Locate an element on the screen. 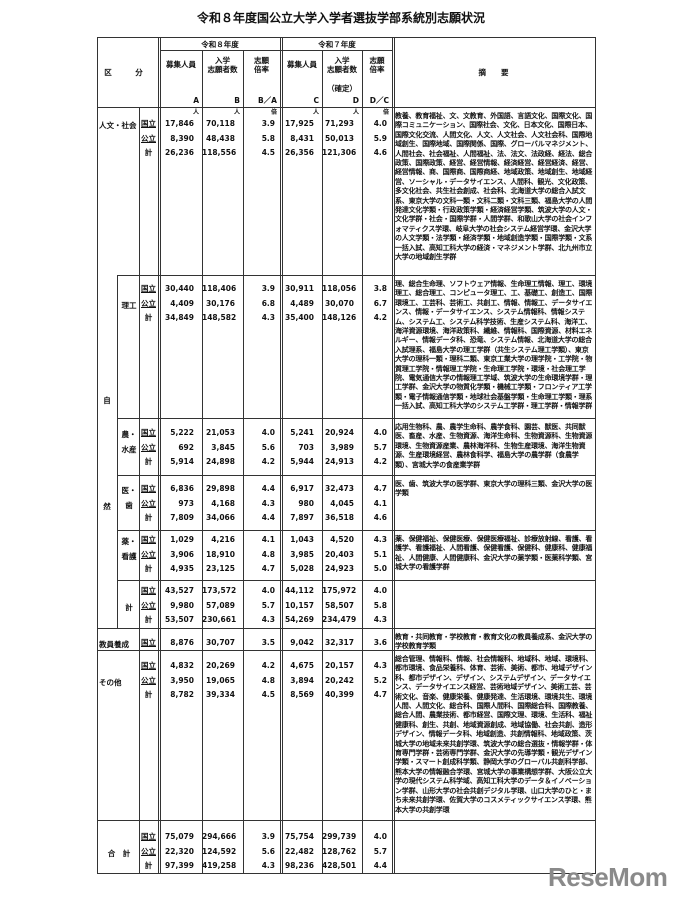  value-a: 17,846 is located at coordinates (179, 123).